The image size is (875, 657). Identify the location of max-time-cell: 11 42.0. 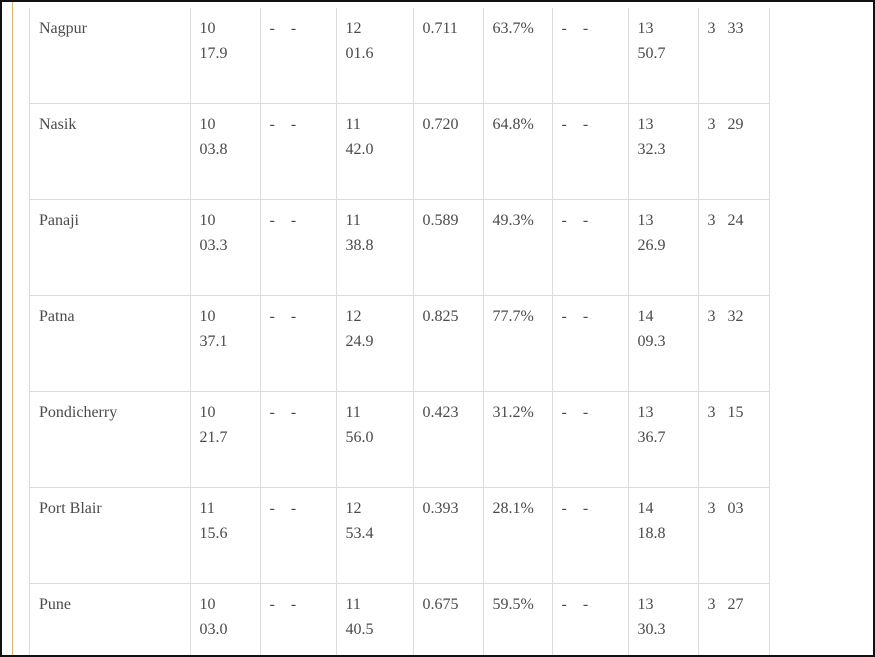
(375, 151).